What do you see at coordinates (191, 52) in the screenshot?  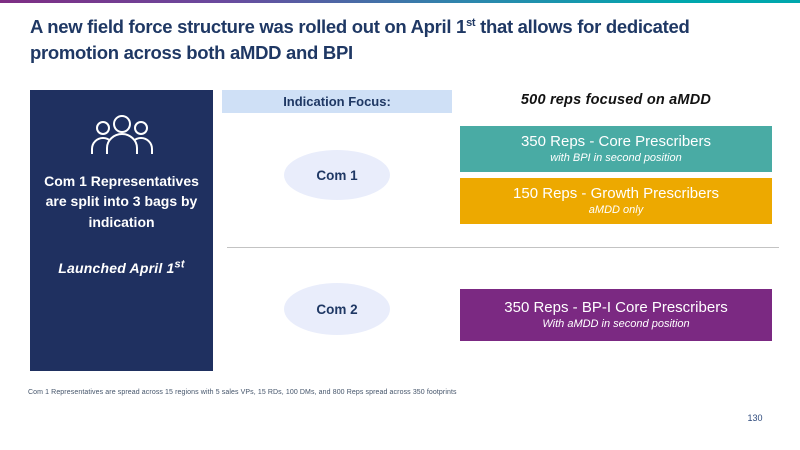 I see `slide-title-line2: promotion across both aMDD and BPI` at bounding box center [191, 52].